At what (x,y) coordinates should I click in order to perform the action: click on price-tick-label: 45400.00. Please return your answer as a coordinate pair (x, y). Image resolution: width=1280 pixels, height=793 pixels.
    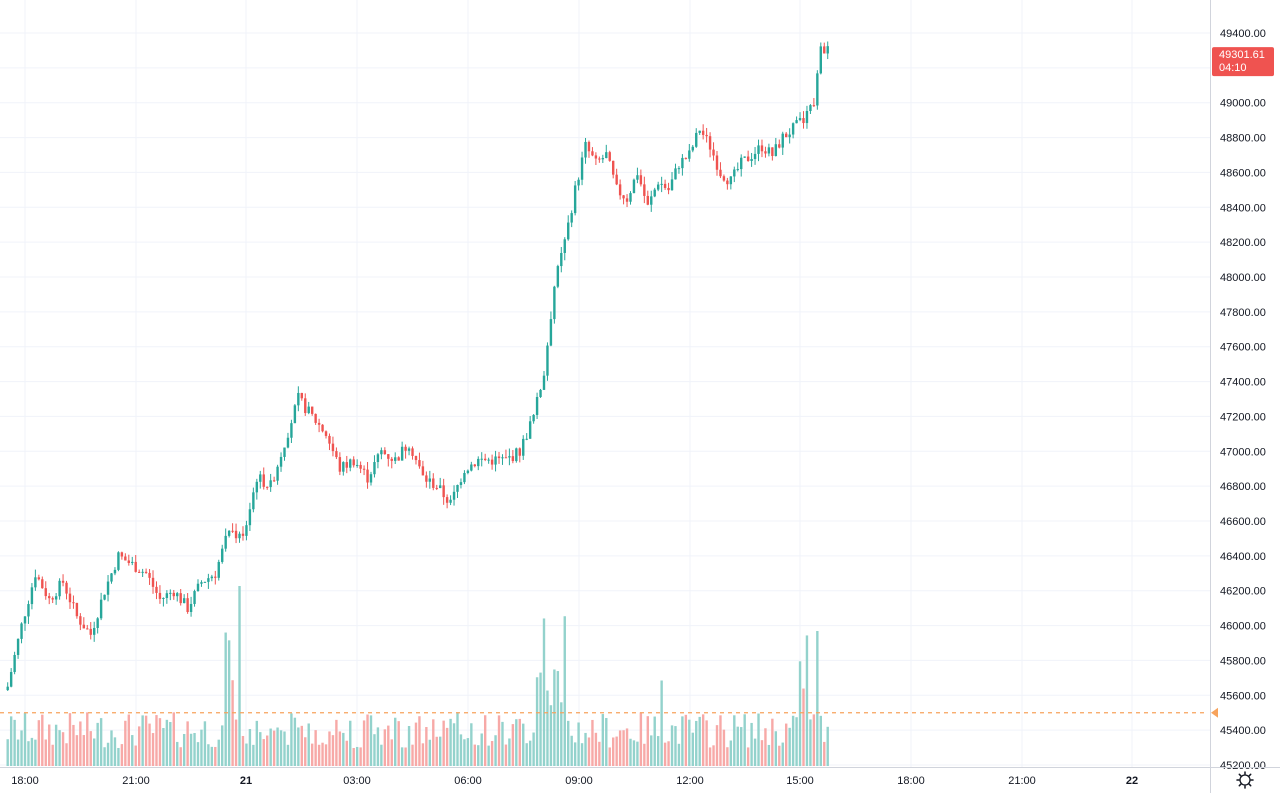
    Looking at the image, I should click on (1243, 731).